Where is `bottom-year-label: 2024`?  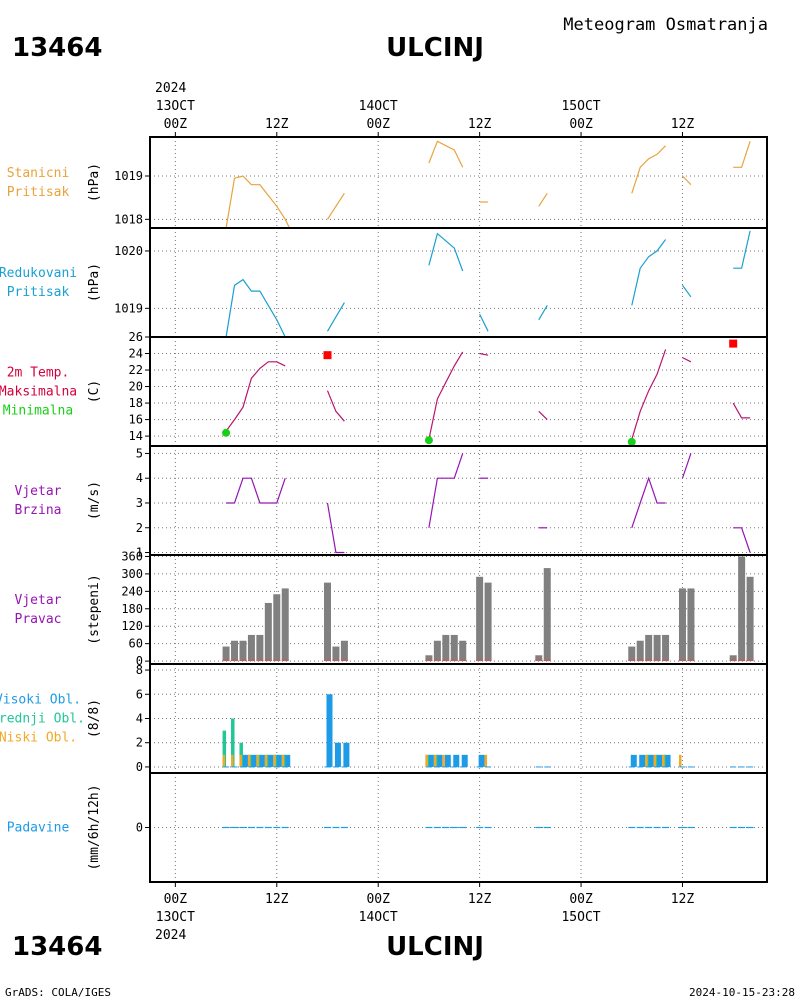 bottom-year-label: 2024 is located at coordinates (170, 935).